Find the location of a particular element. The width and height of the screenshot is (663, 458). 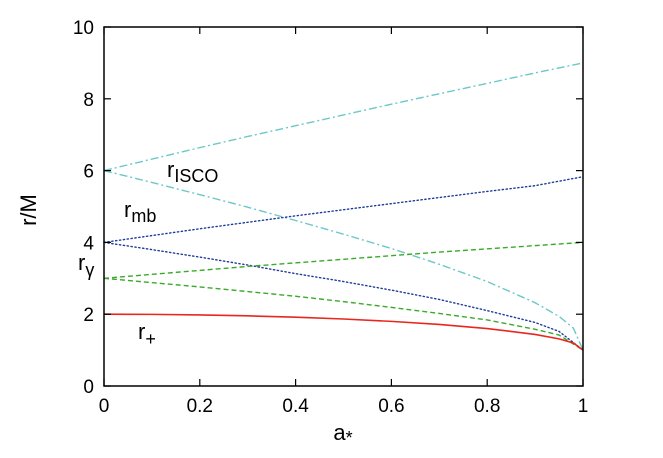

series-line-r-gamma-prograde is located at coordinates (343, 314).